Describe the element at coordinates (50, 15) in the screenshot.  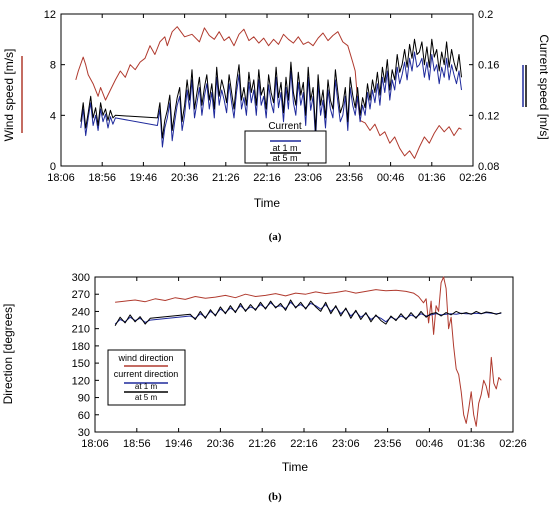
I see `y-tick-label: 12` at that location.